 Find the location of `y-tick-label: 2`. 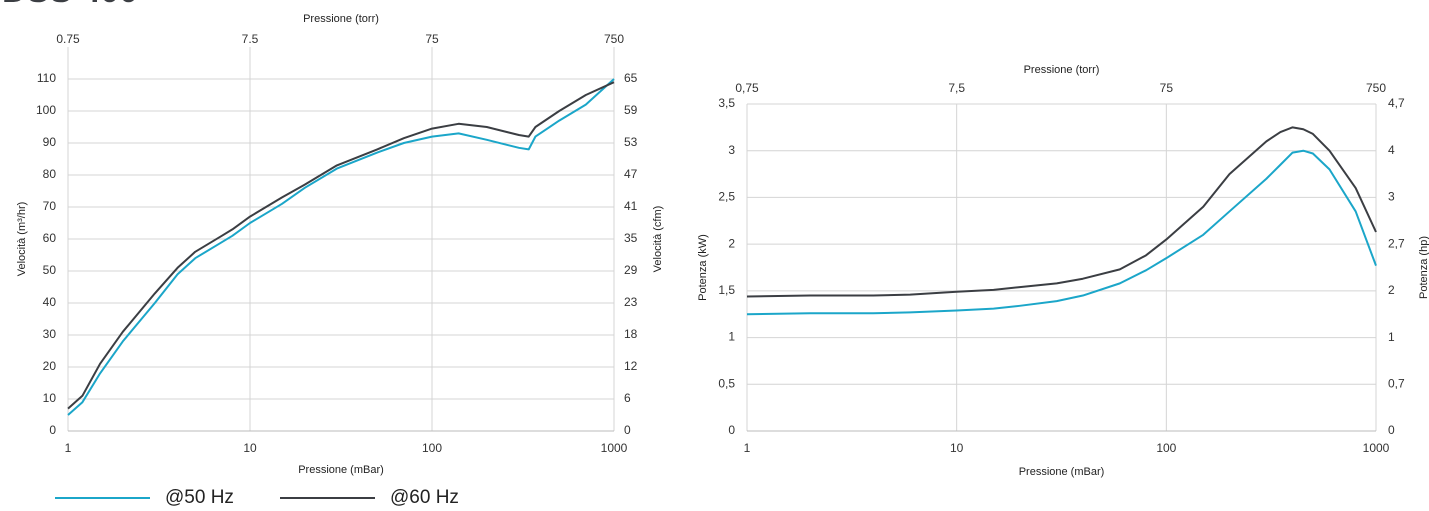

y-tick-label: 2 is located at coordinates (731, 243).